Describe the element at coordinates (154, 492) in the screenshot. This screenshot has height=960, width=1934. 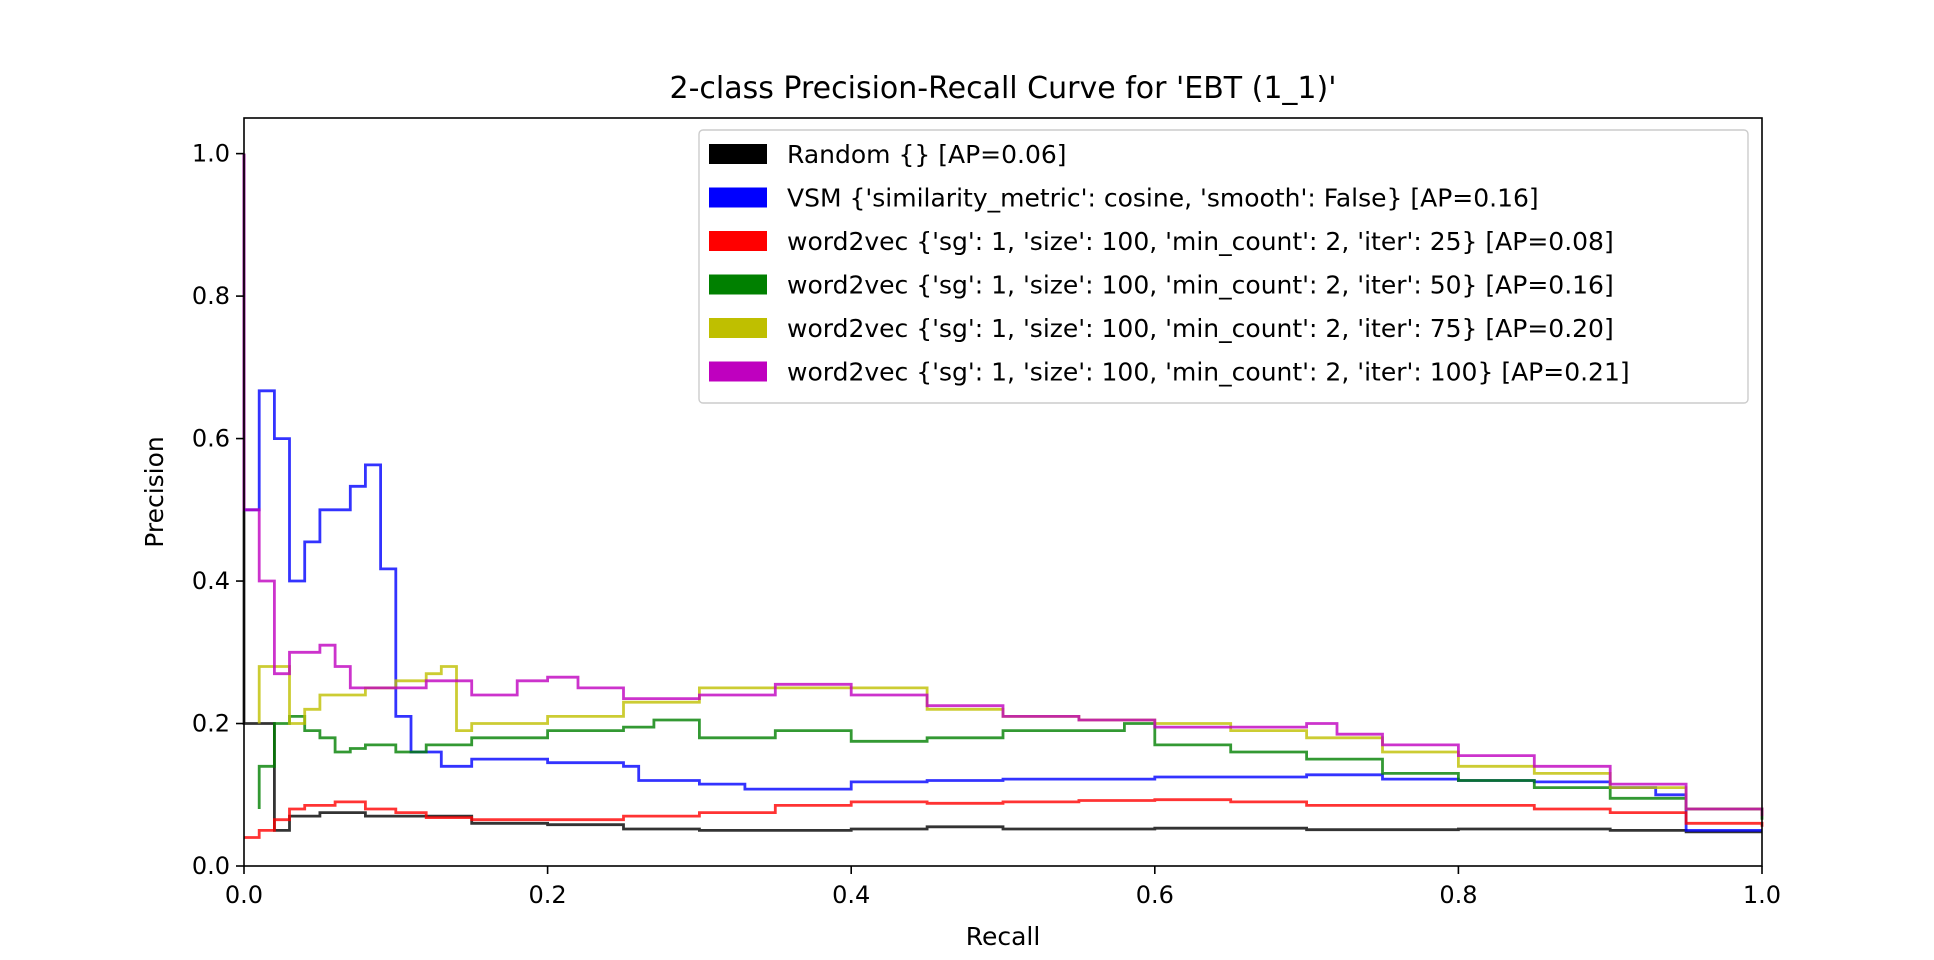
I see `y-axis-label: Precision` at that location.